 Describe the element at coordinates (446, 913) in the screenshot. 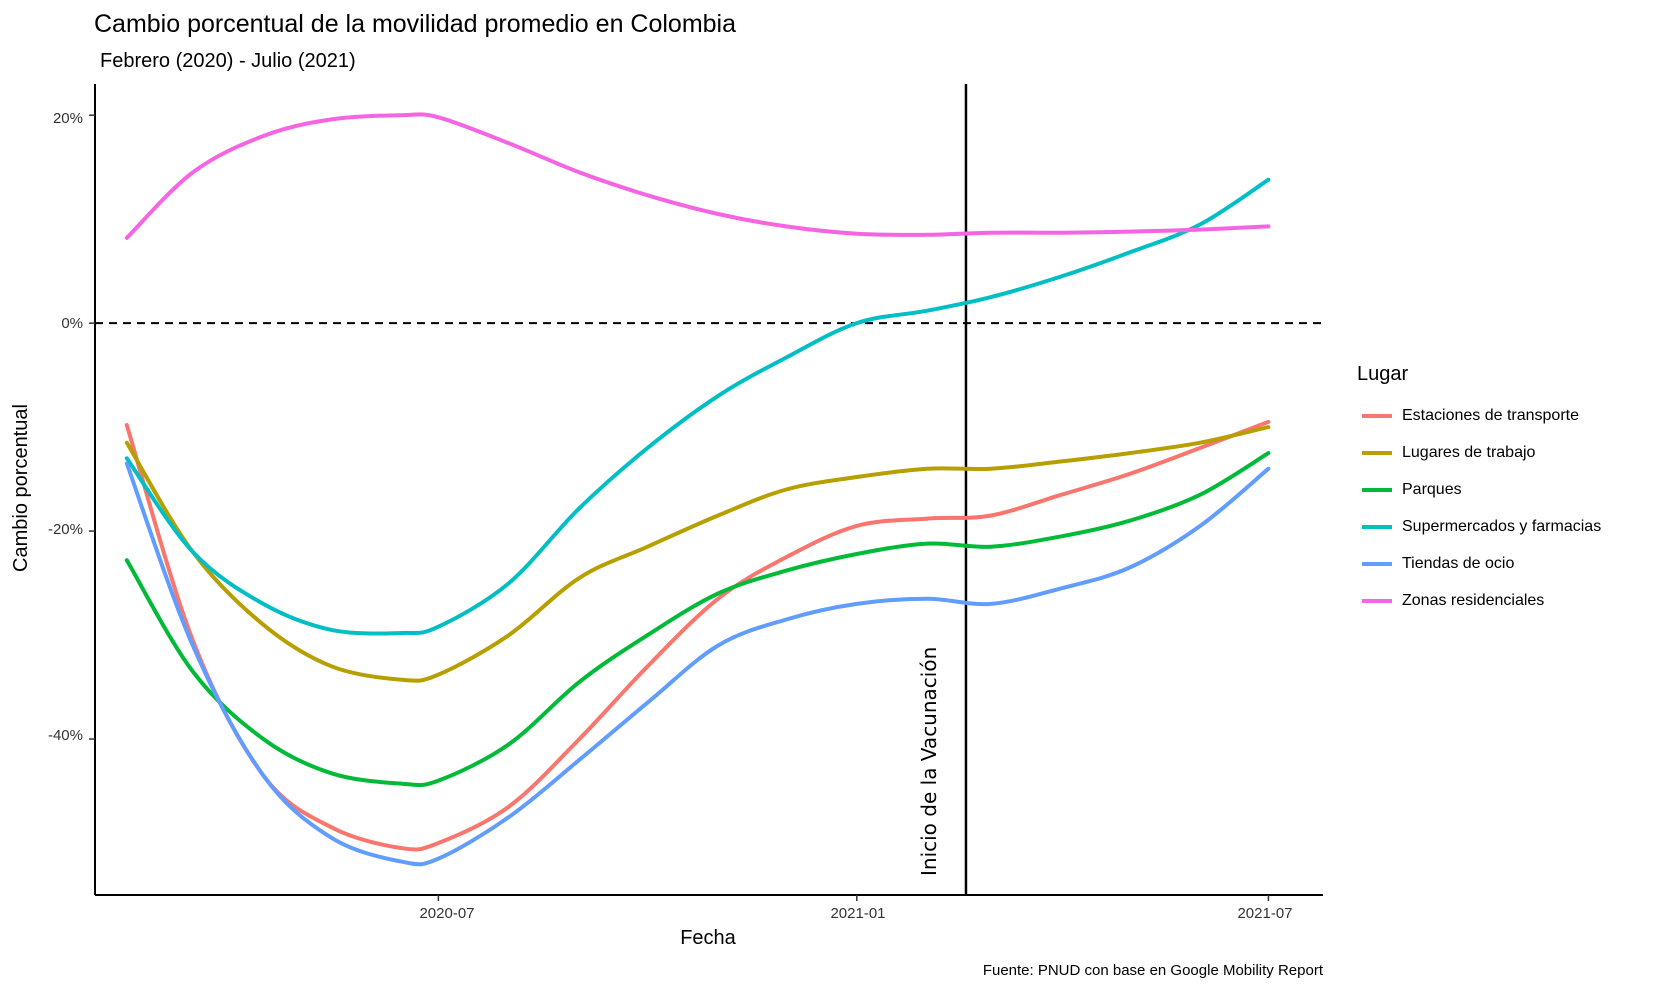

I see `x-tick-label: 2020-07` at that location.